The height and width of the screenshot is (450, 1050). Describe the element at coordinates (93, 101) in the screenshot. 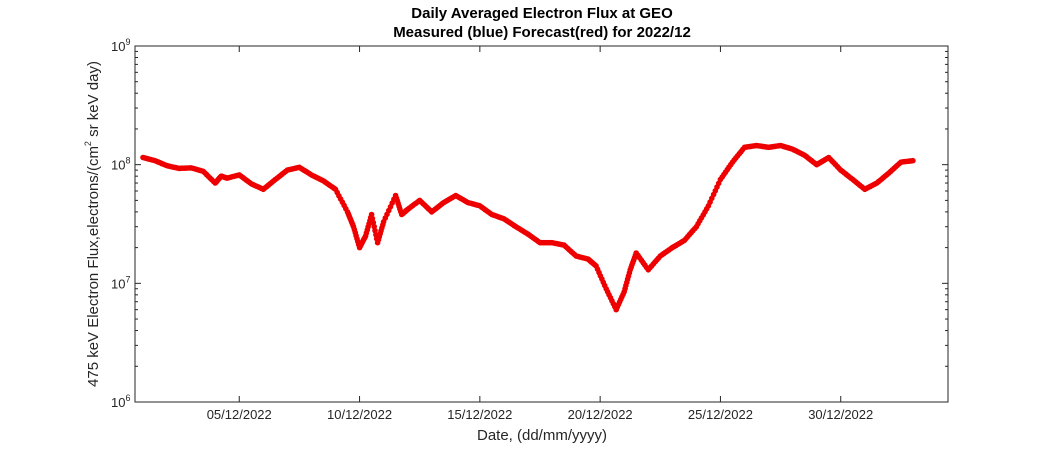

I see `y-axis-label-tail: sr keV day)` at that location.